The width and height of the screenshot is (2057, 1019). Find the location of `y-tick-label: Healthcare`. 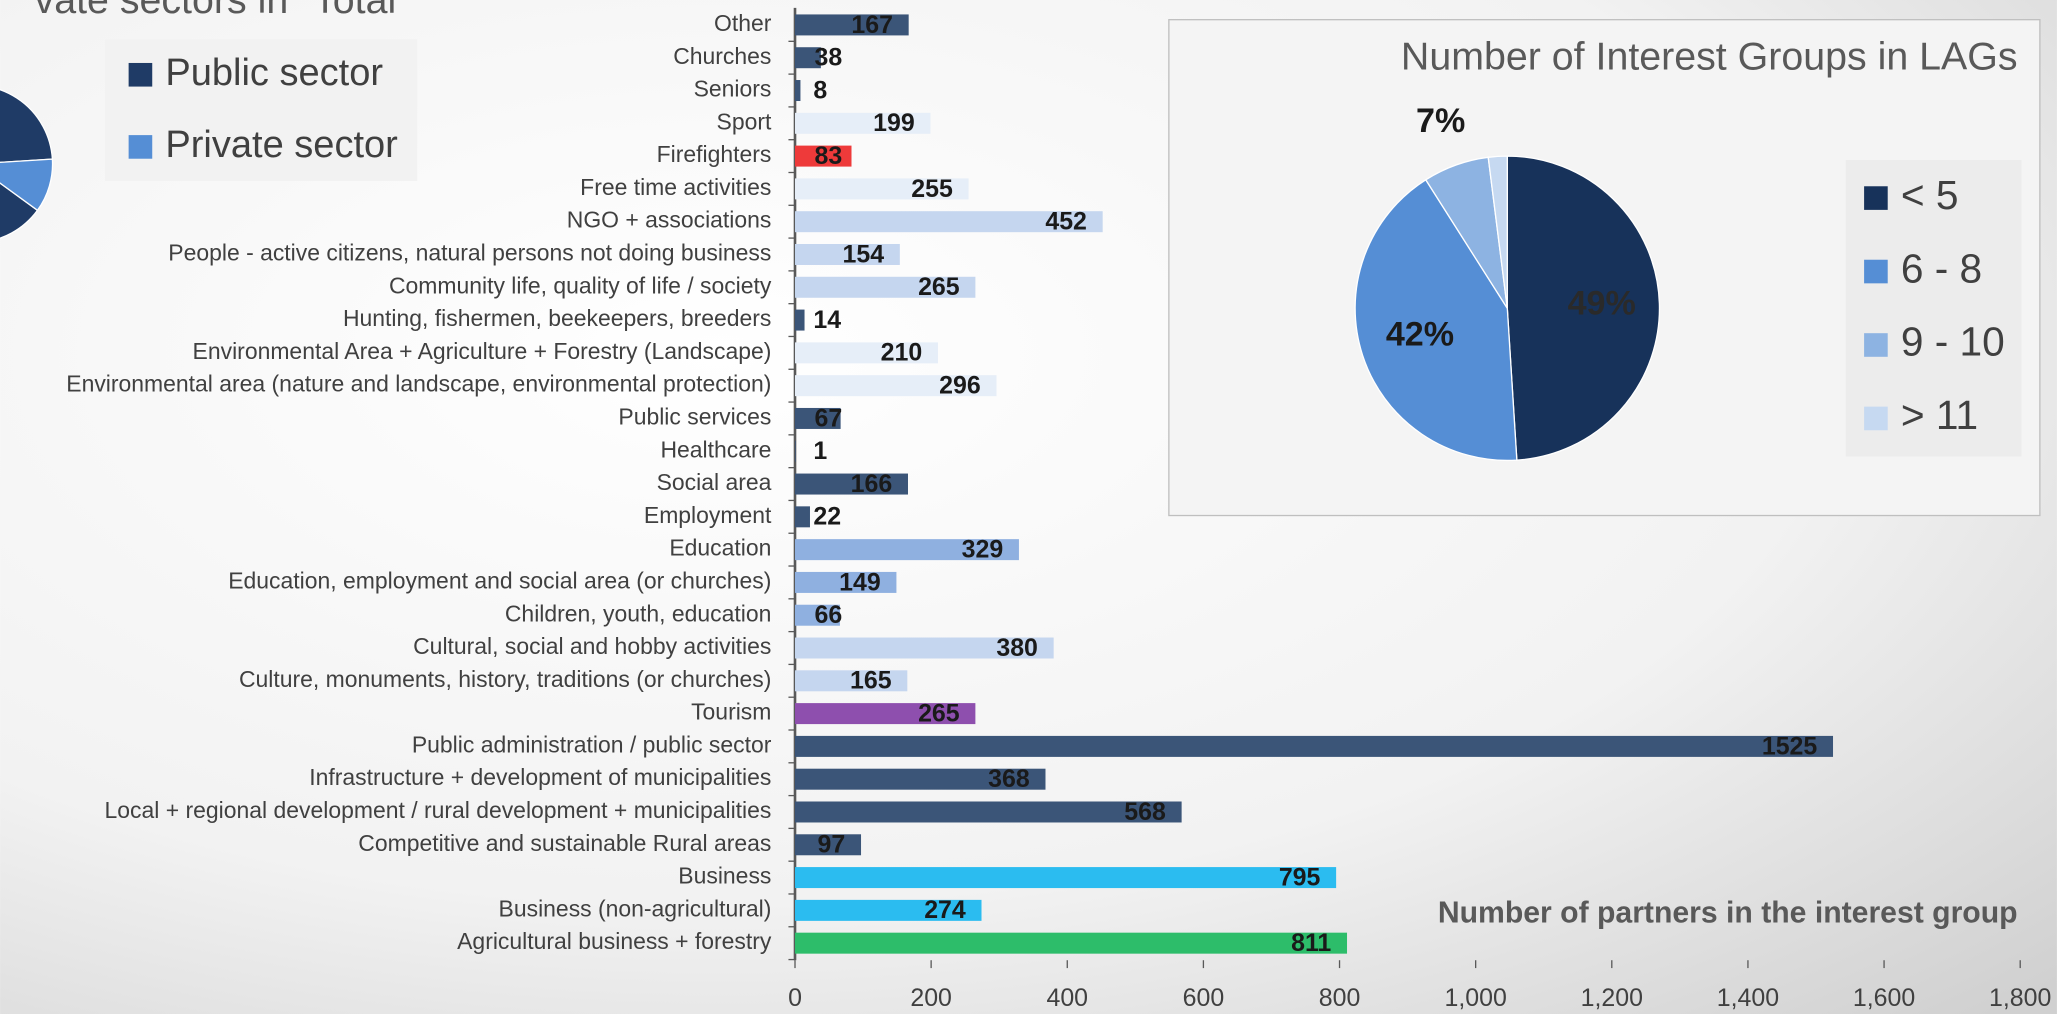

y-tick-label: Healthcare is located at coordinates (715, 449).